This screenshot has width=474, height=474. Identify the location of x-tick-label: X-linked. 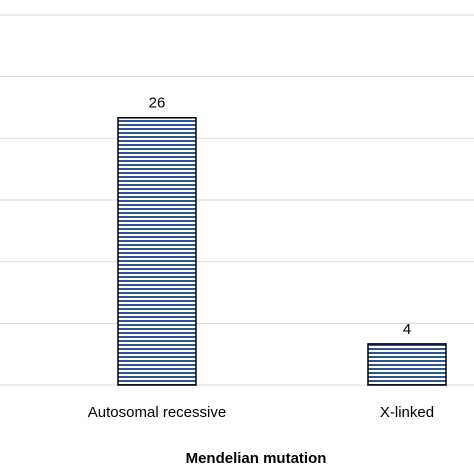
(407, 412).